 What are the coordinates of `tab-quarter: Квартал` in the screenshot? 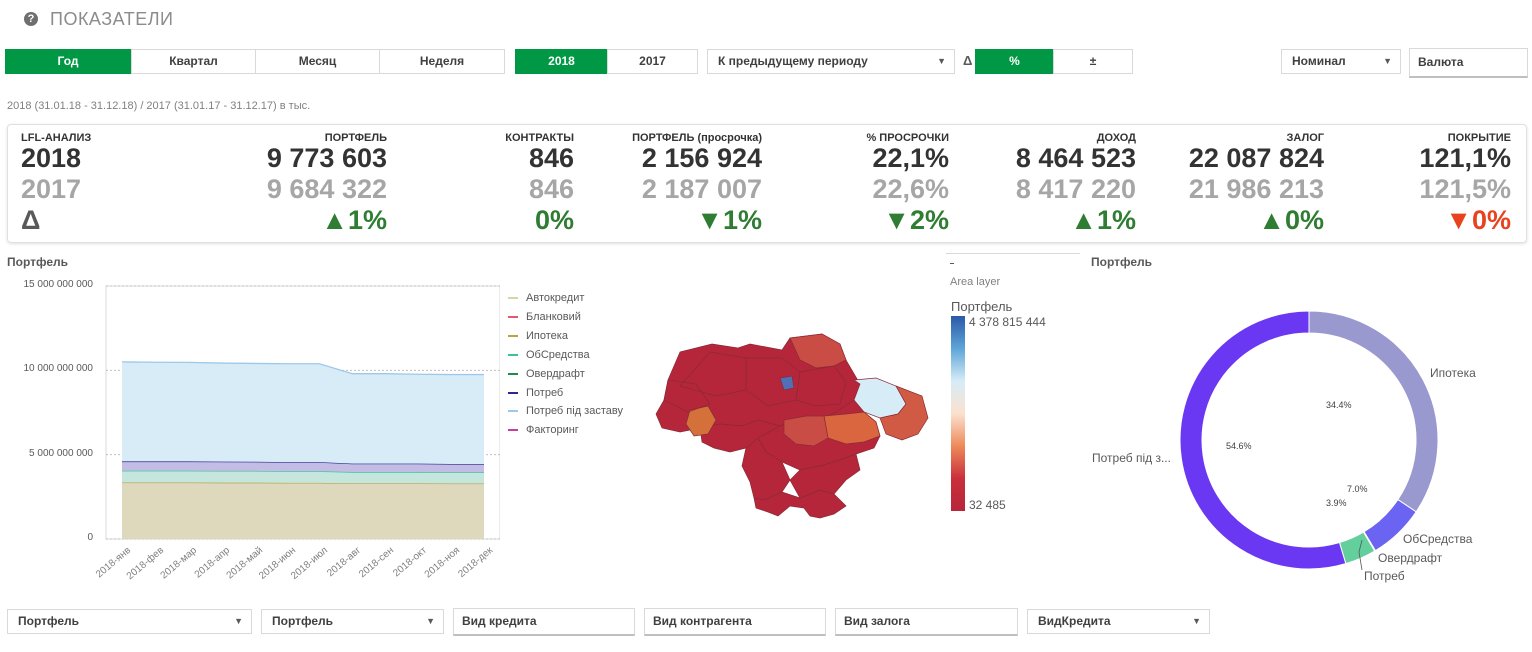 It's located at (193, 61).